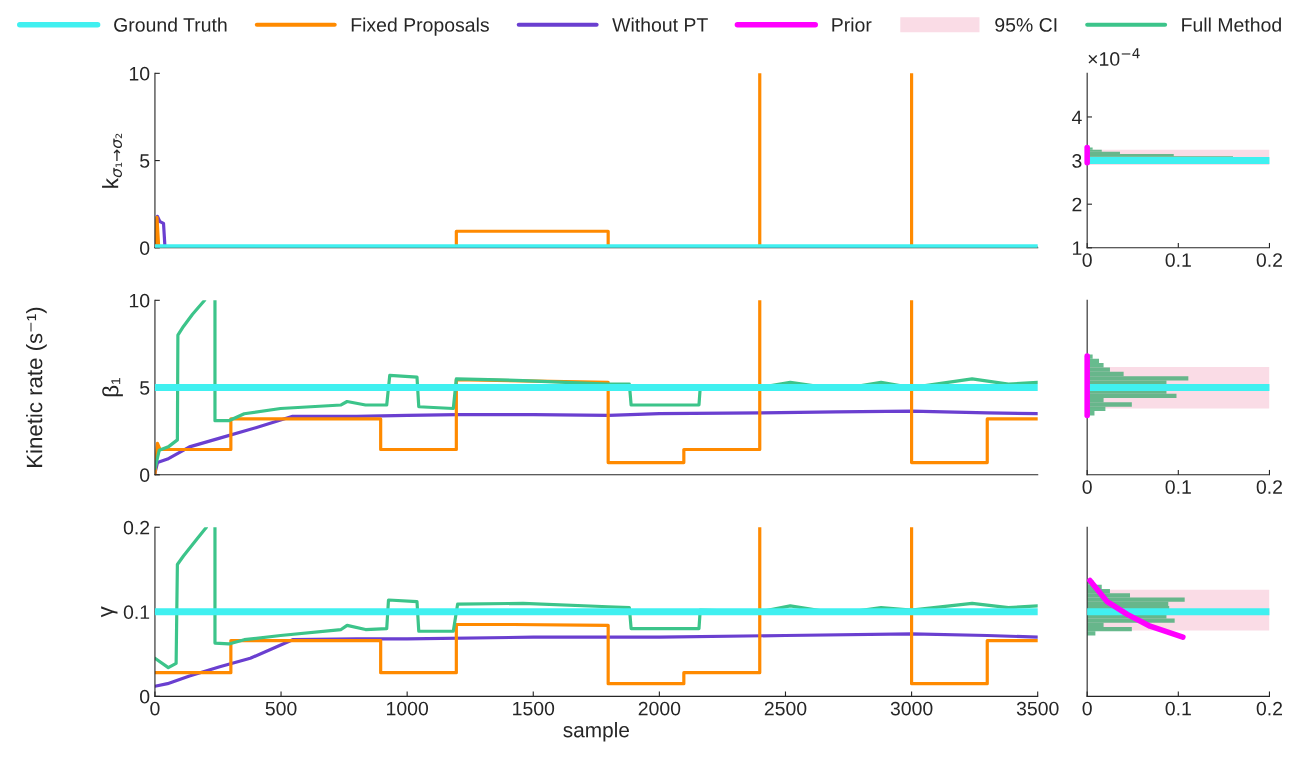 This screenshot has height=772, width=1302. I want to click on legend-label: Fixed Proposals, so click(420, 26).